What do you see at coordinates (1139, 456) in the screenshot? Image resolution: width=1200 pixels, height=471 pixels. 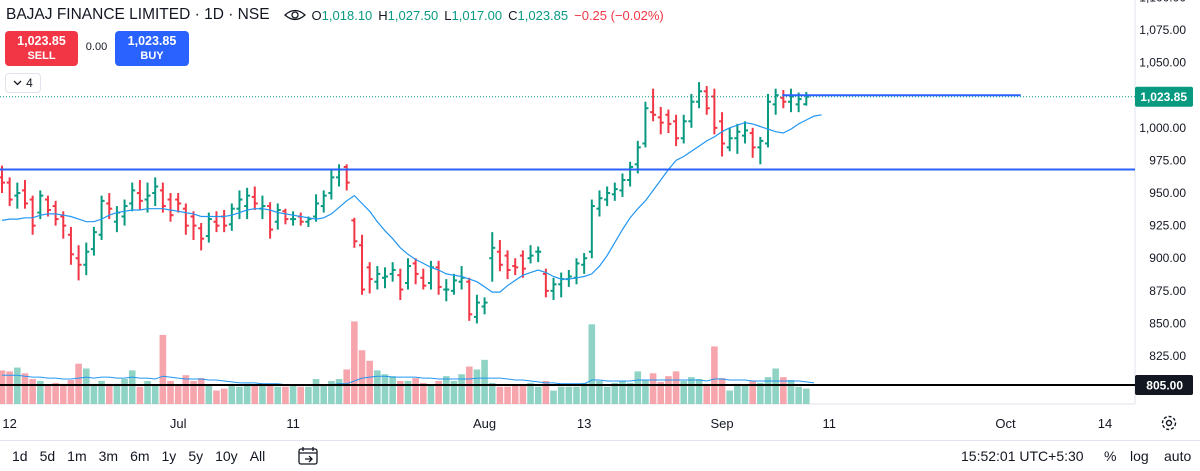 I see `log-scale-toggle: log` at bounding box center [1139, 456].